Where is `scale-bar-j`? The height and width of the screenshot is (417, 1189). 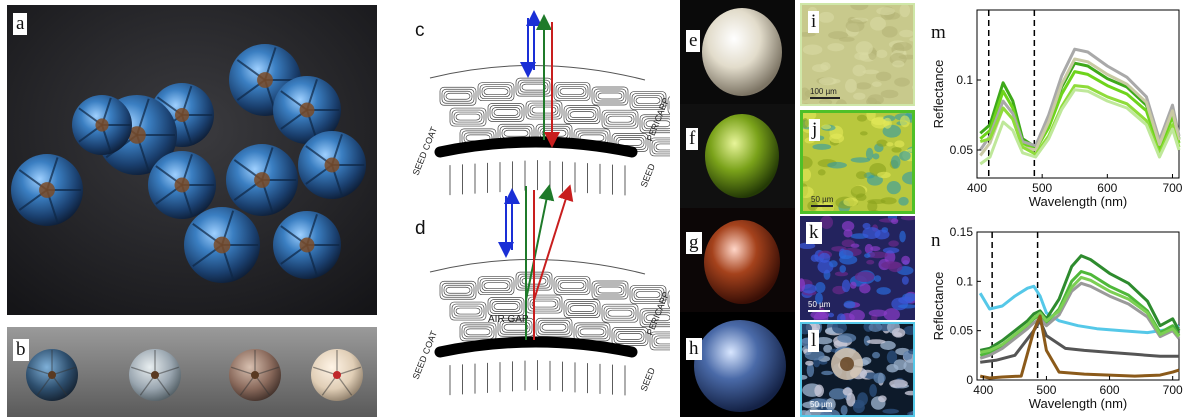
scale-bar-j is located at coordinates (822, 206).